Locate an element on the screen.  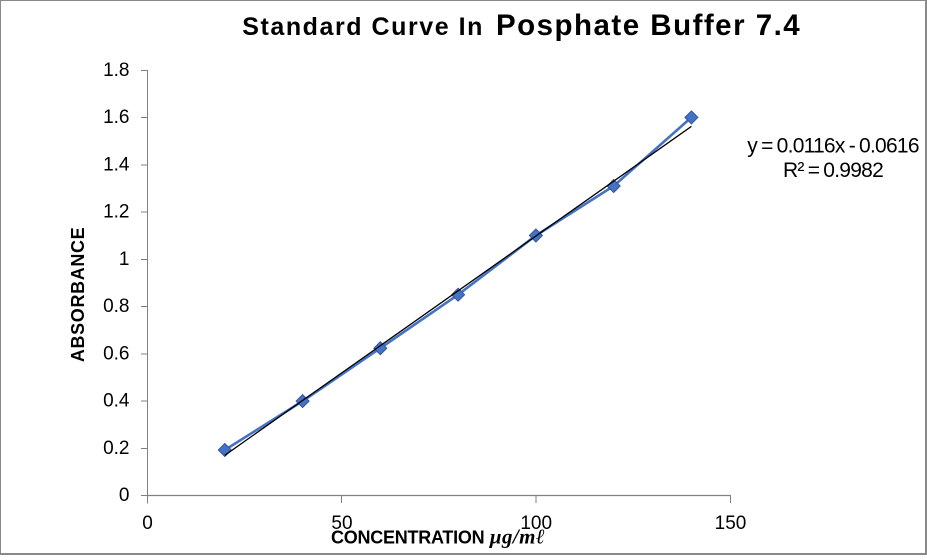
svg-text: 0.4 is located at coordinates (116, 401).